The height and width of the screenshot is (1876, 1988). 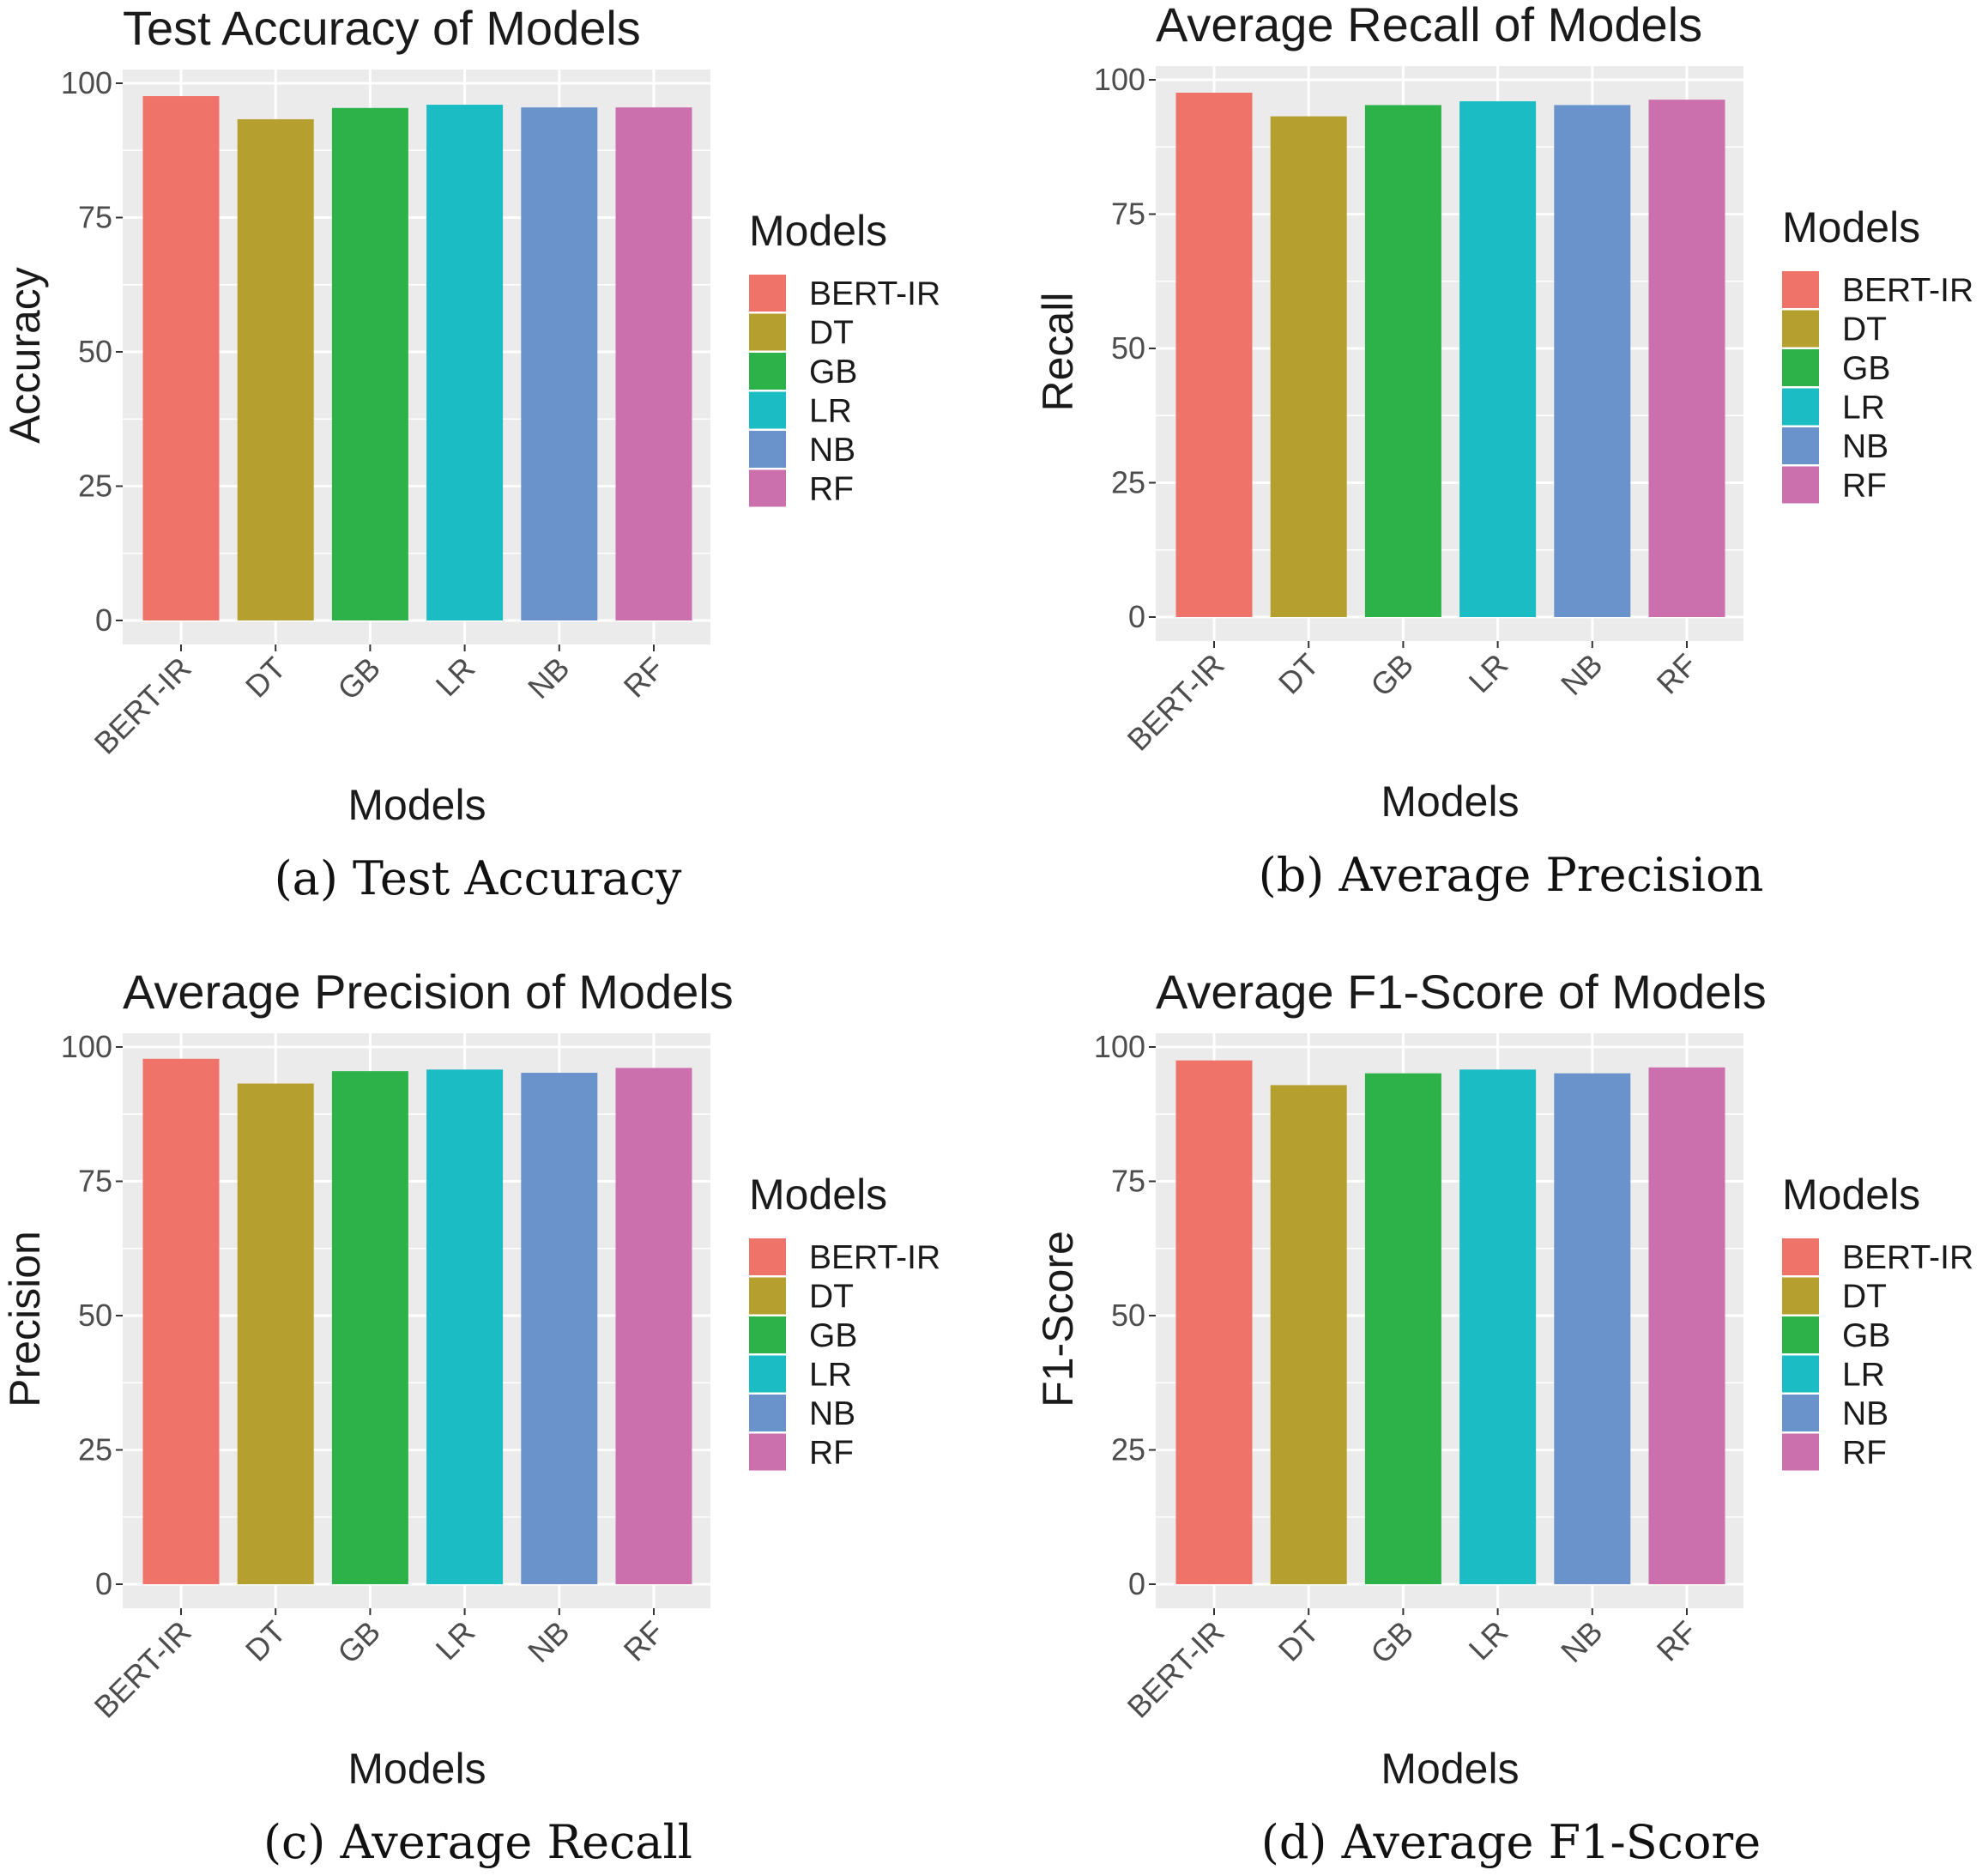 I want to click on chart-title: Average Precision of Models, so click(x=428, y=992).